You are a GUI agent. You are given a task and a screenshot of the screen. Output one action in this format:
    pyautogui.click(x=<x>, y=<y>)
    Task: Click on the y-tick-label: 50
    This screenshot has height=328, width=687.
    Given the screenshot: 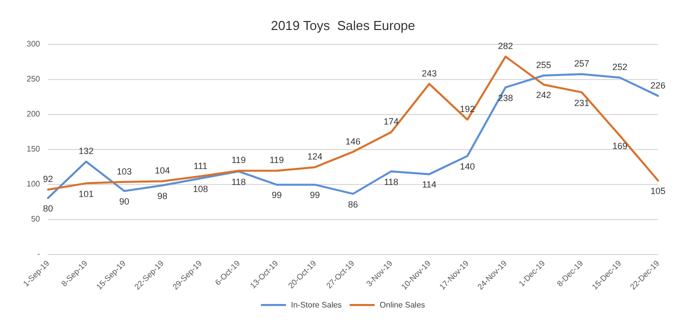 What is the action you would take?
    pyautogui.click(x=36, y=219)
    